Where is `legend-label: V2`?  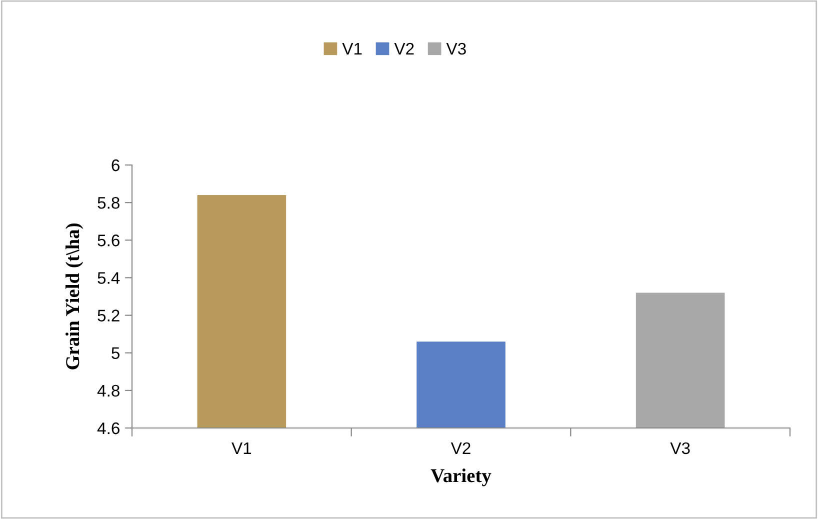 legend-label: V2 is located at coordinates (404, 48).